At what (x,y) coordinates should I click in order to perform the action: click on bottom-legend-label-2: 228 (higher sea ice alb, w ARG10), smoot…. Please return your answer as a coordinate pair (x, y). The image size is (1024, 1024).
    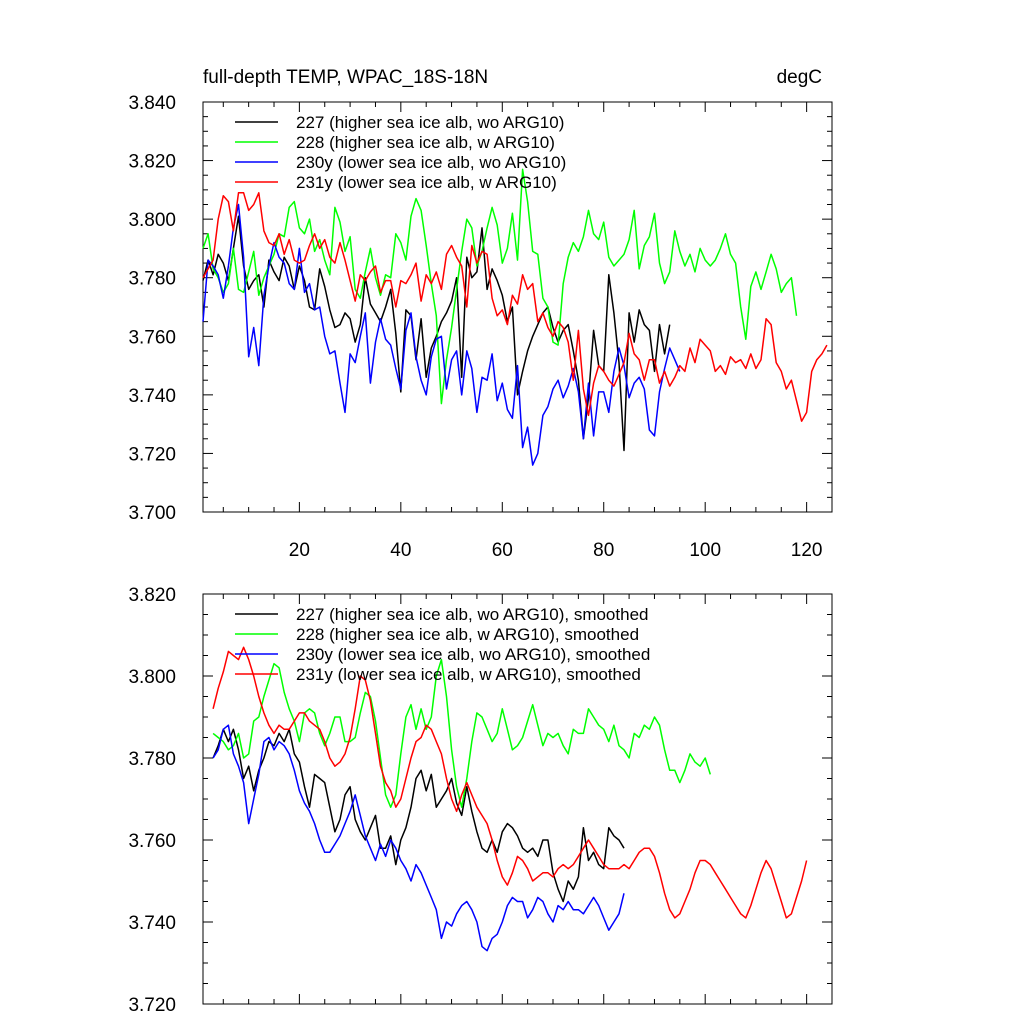
    Looking at the image, I should click on (467, 634).